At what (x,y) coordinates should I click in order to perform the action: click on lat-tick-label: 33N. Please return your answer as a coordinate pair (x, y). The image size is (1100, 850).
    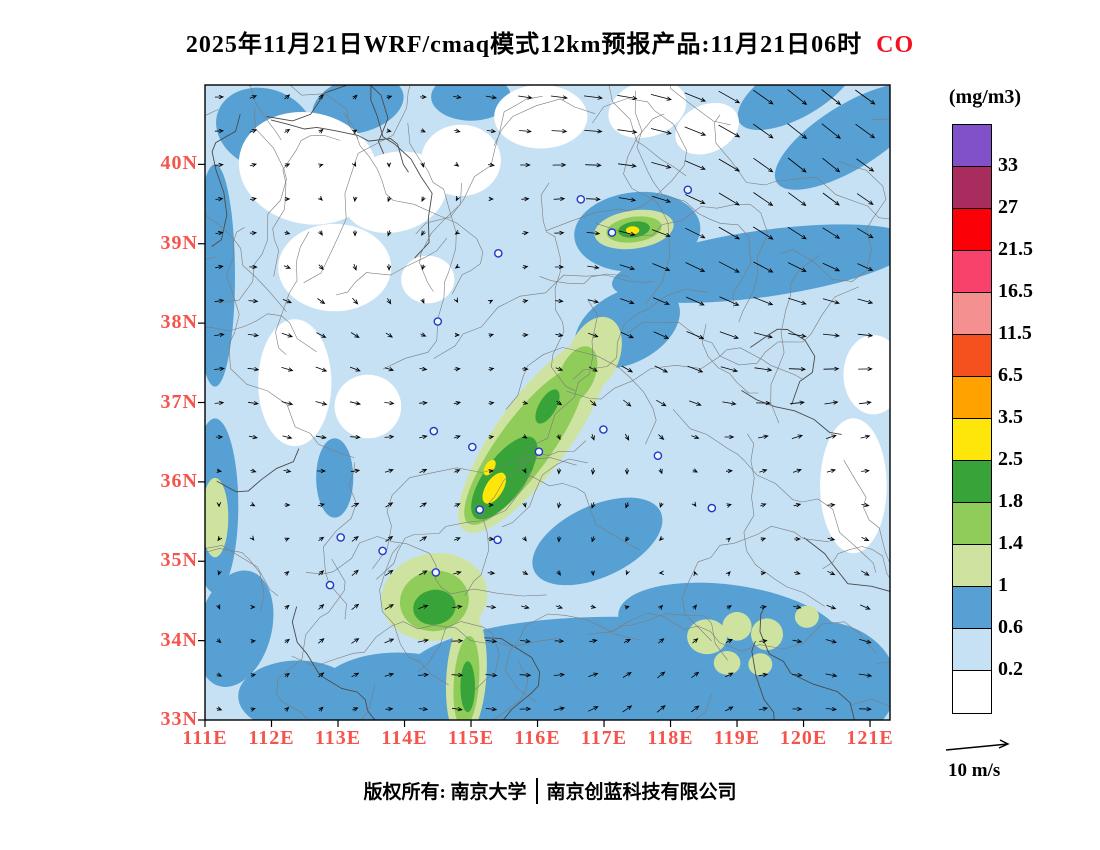
    Looking at the image, I should click on (179, 719).